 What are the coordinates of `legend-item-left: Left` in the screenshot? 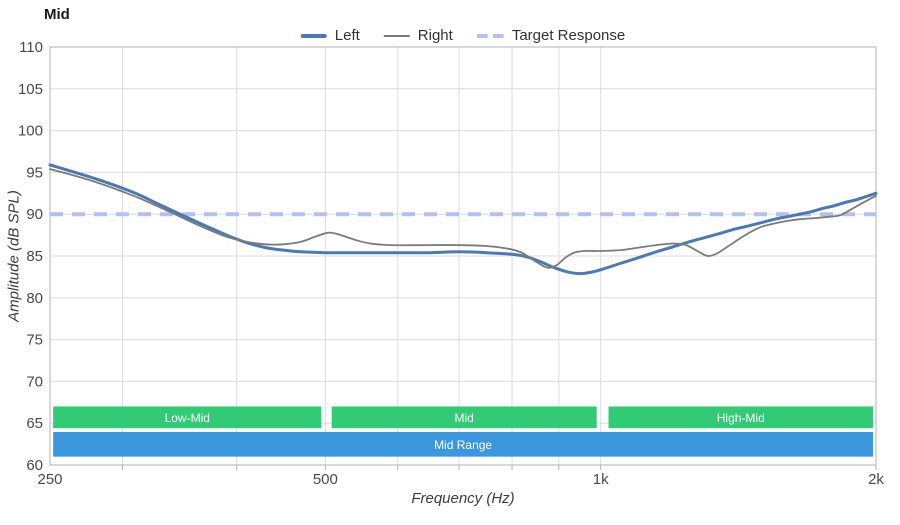 It's located at (330, 35).